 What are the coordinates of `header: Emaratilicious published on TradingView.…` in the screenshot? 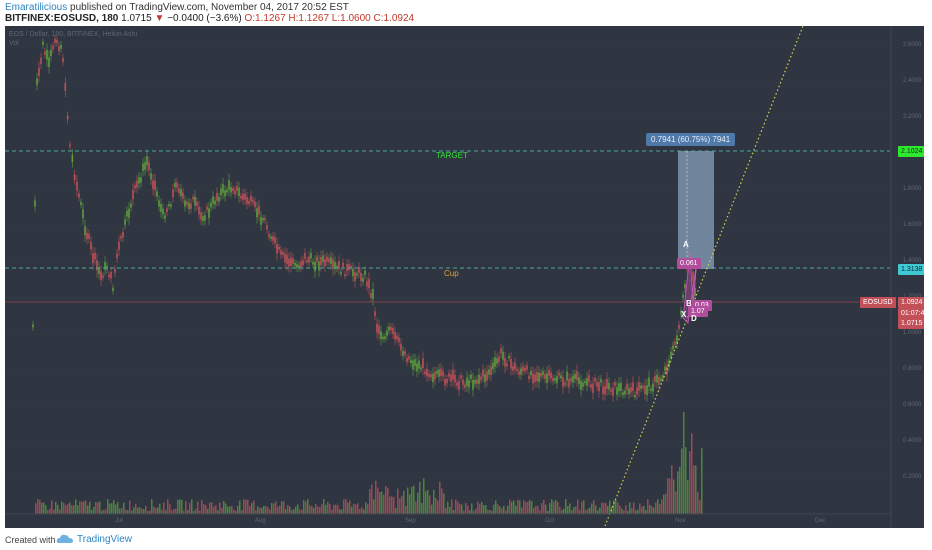 It's located at (466, 13).